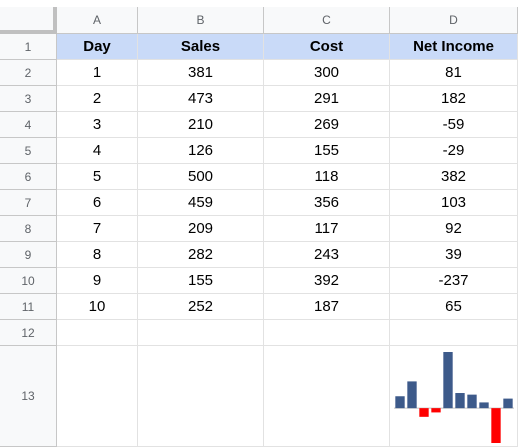 This screenshot has width=520, height=447. Describe the element at coordinates (327, 20) in the screenshot. I see `column-header-c: C` at that location.